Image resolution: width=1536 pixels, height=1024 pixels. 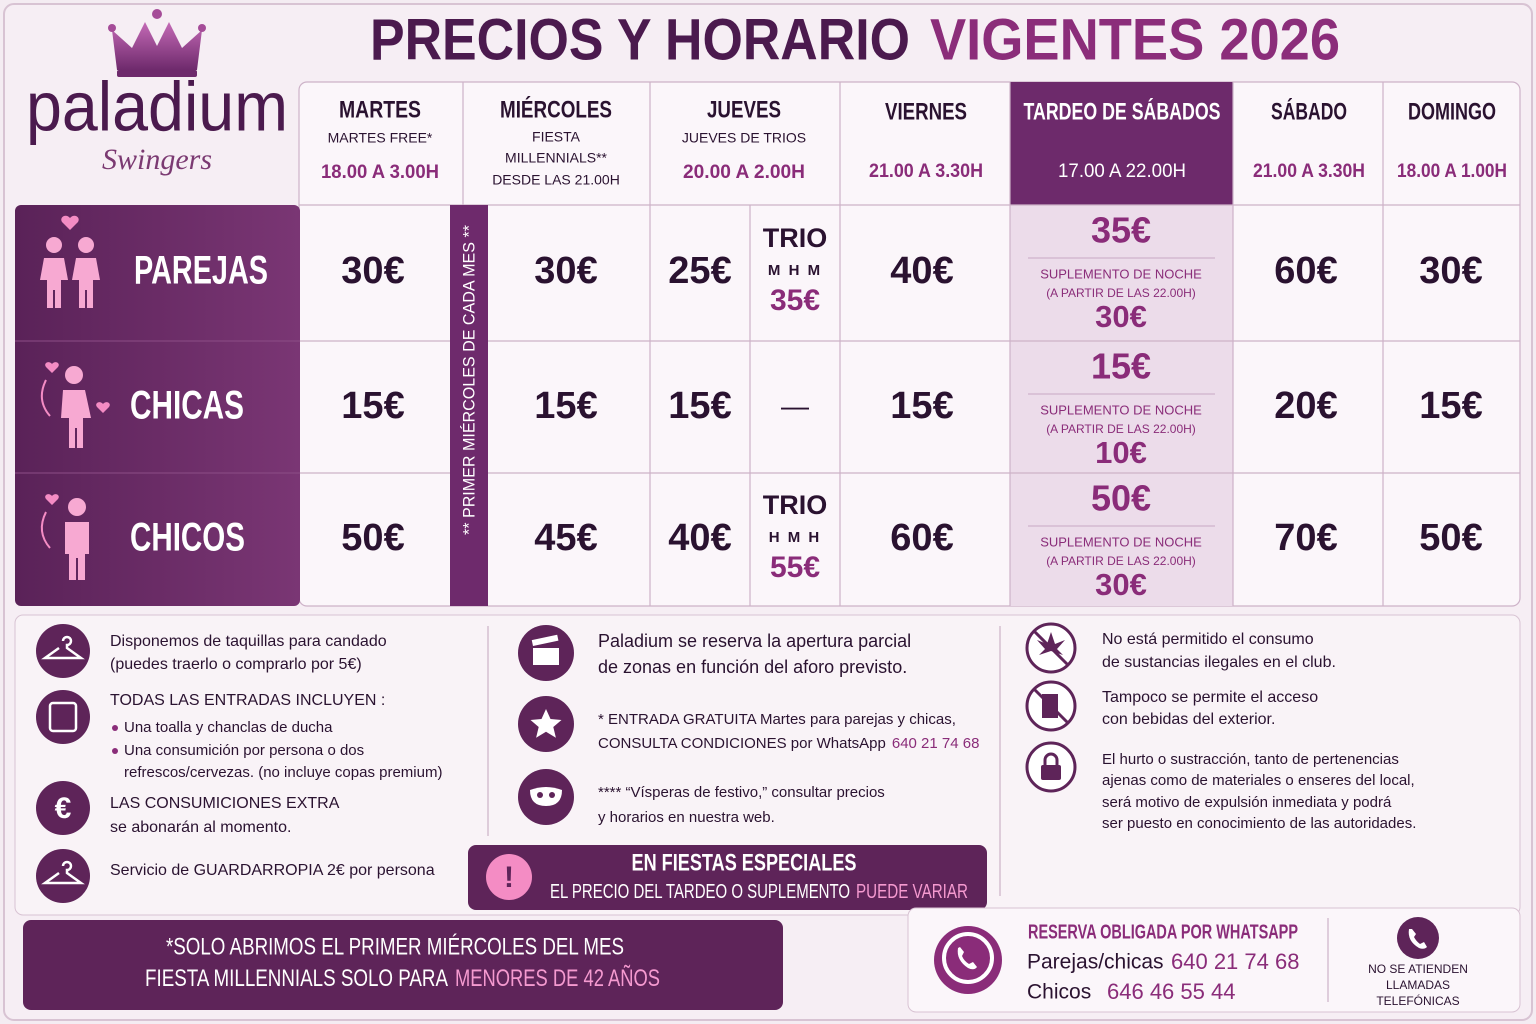 What do you see at coordinates (546, 656) in the screenshot?
I see `clapper-shape` at bounding box center [546, 656].